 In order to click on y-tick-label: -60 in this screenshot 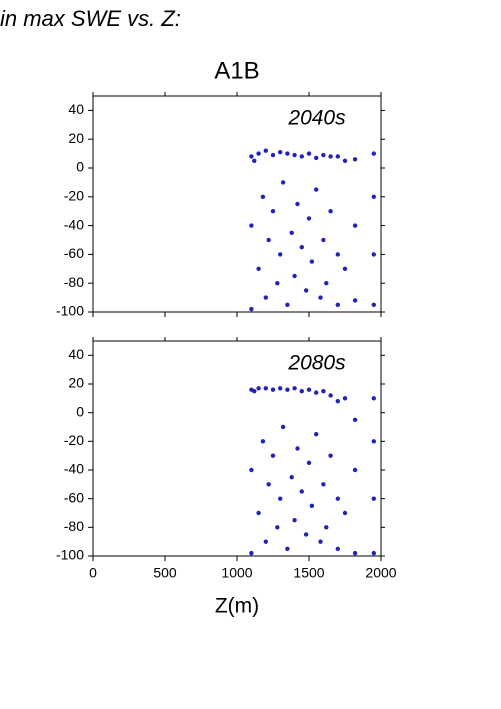, I will do `click(74, 253)`.